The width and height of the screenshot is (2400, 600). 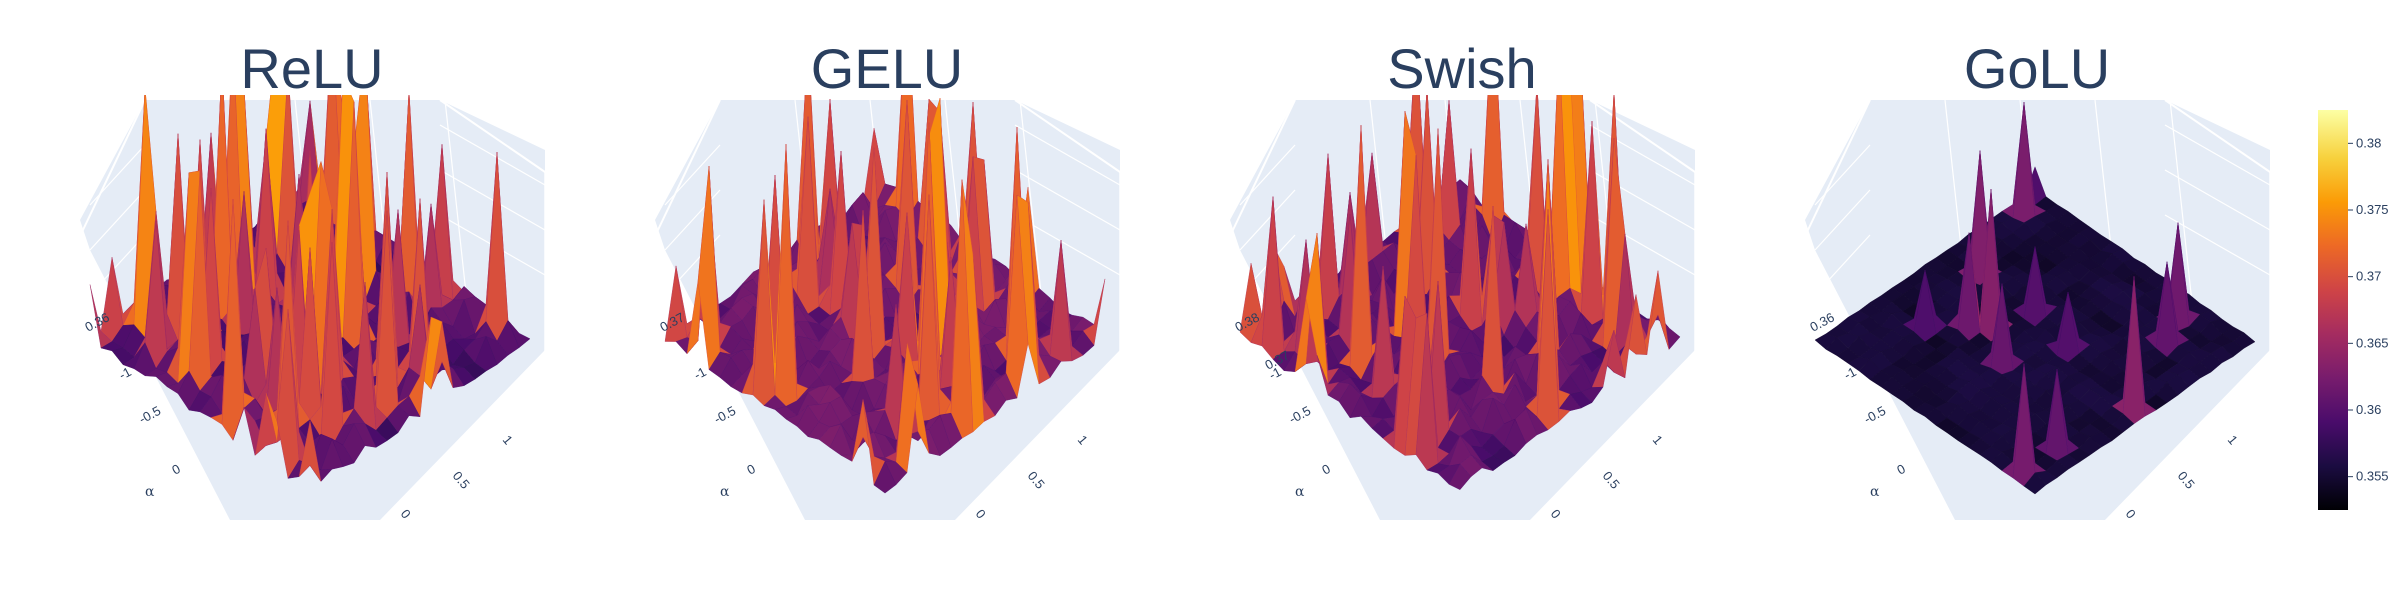 What do you see at coordinates (2368, 142) in the screenshot?
I see `colorbar-tick-label: 0.38` at bounding box center [2368, 142].